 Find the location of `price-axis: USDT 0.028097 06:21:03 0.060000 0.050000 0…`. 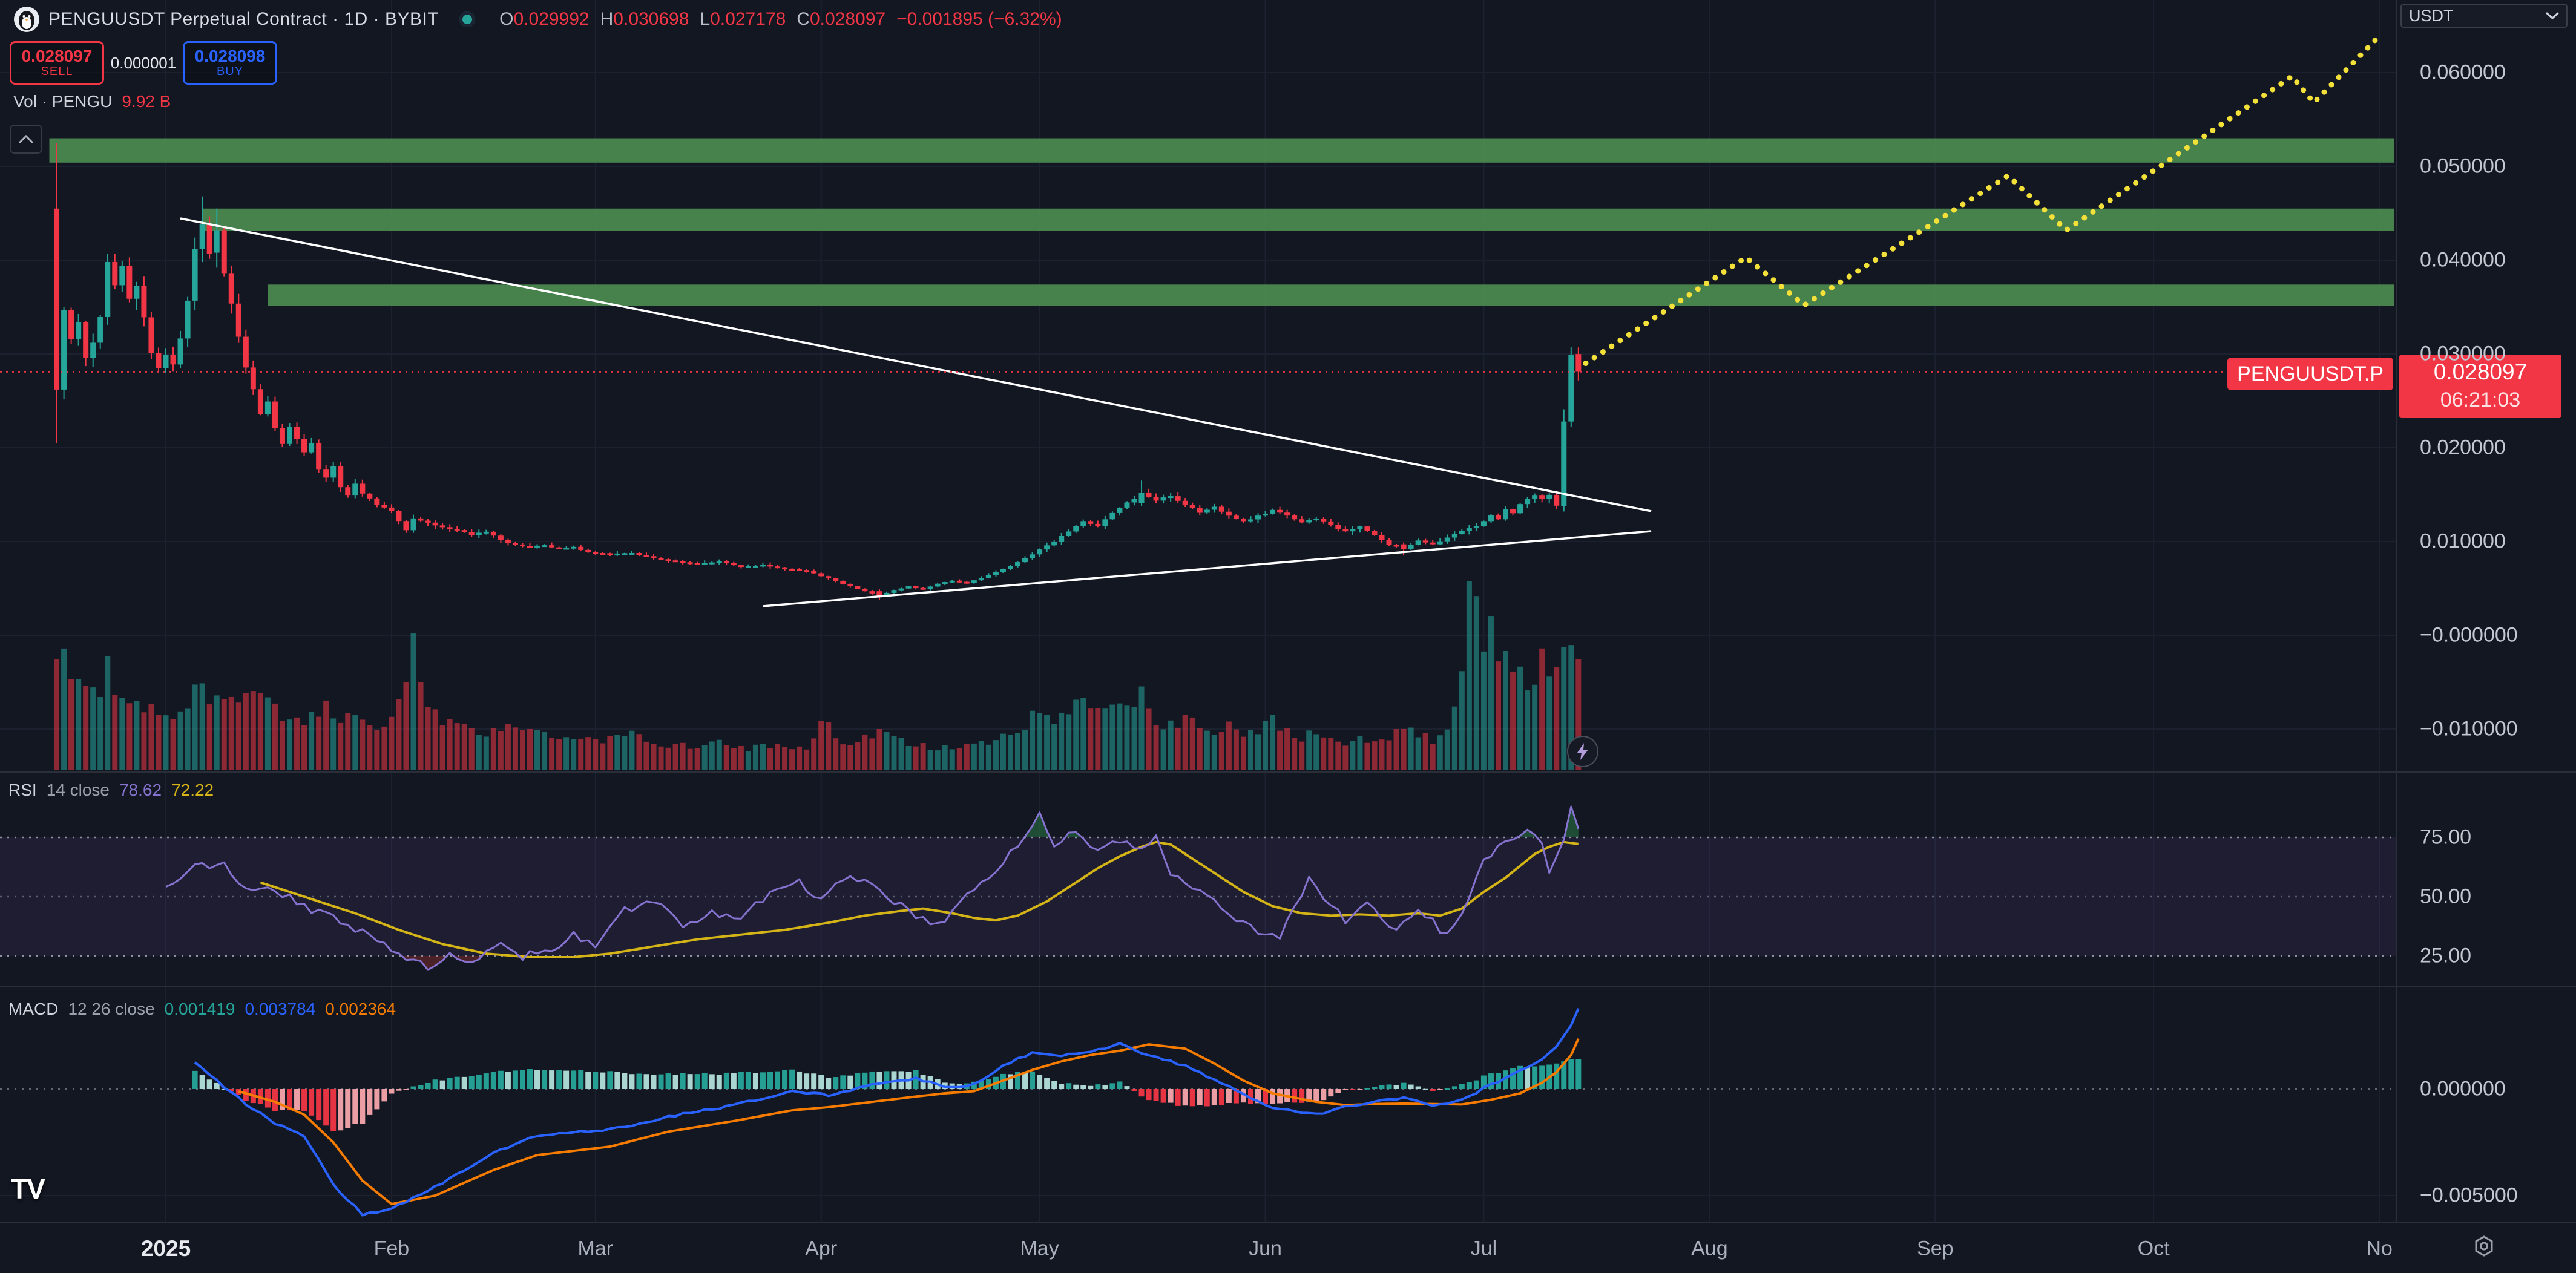

price-axis: USDT 0.028097 06:21:03 0.060000 0.050000 0… is located at coordinates (2486, 636).